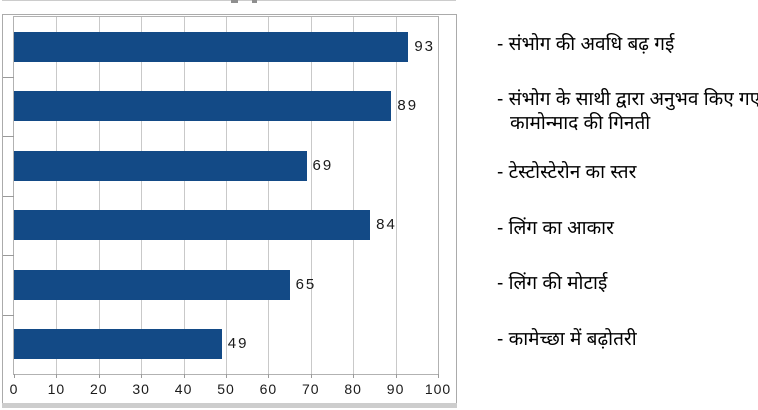 The image size is (758, 410). What do you see at coordinates (268, 389) in the screenshot?
I see `x-axis-label-60: 60` at bounding box center [268, 389].